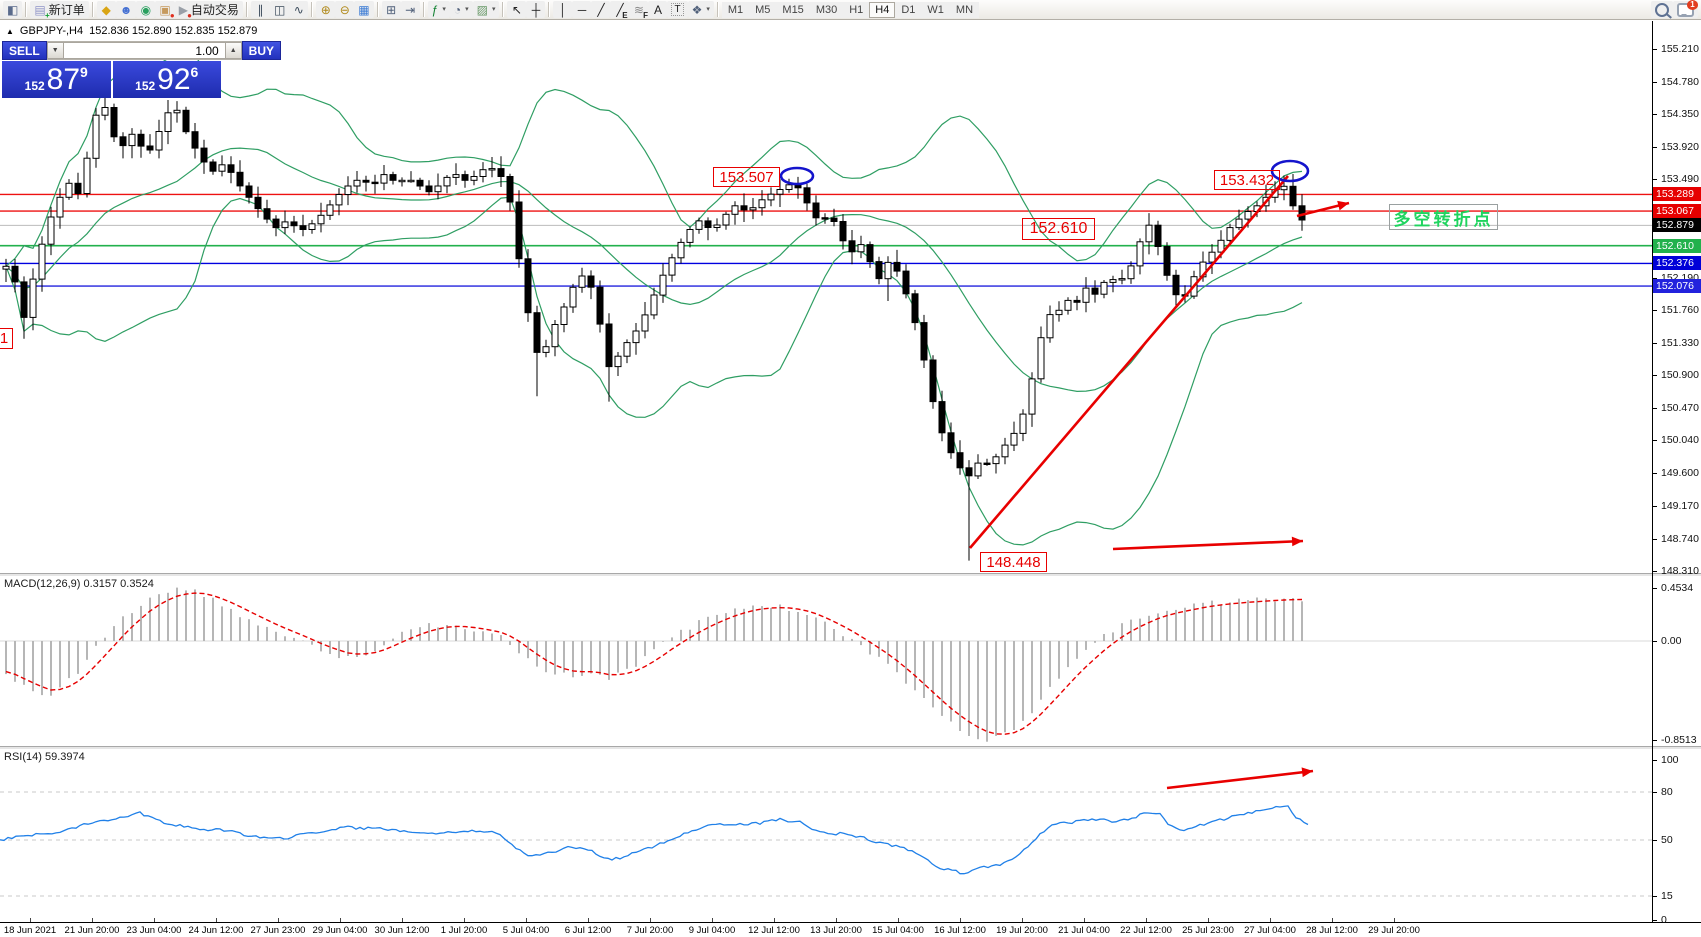  I want to click on zoom-out-button: ⊖, so click(345, 9).